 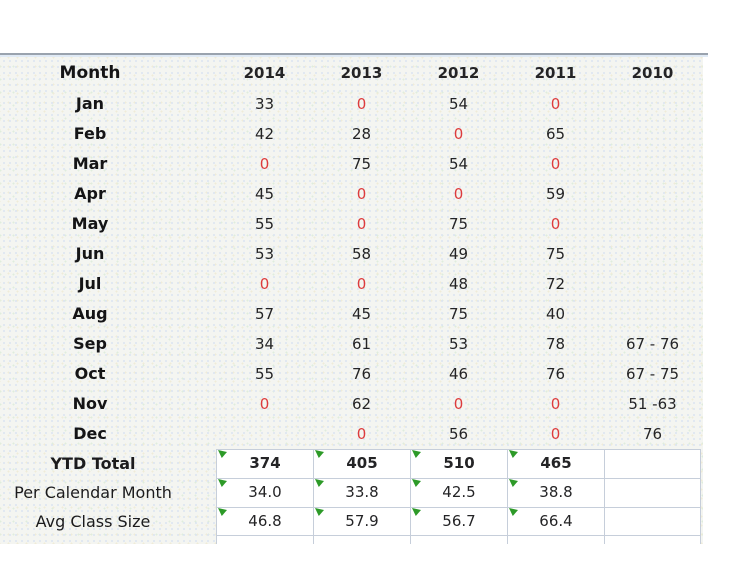 I want to click on month-label: Oct, so click(x=90, y=373).